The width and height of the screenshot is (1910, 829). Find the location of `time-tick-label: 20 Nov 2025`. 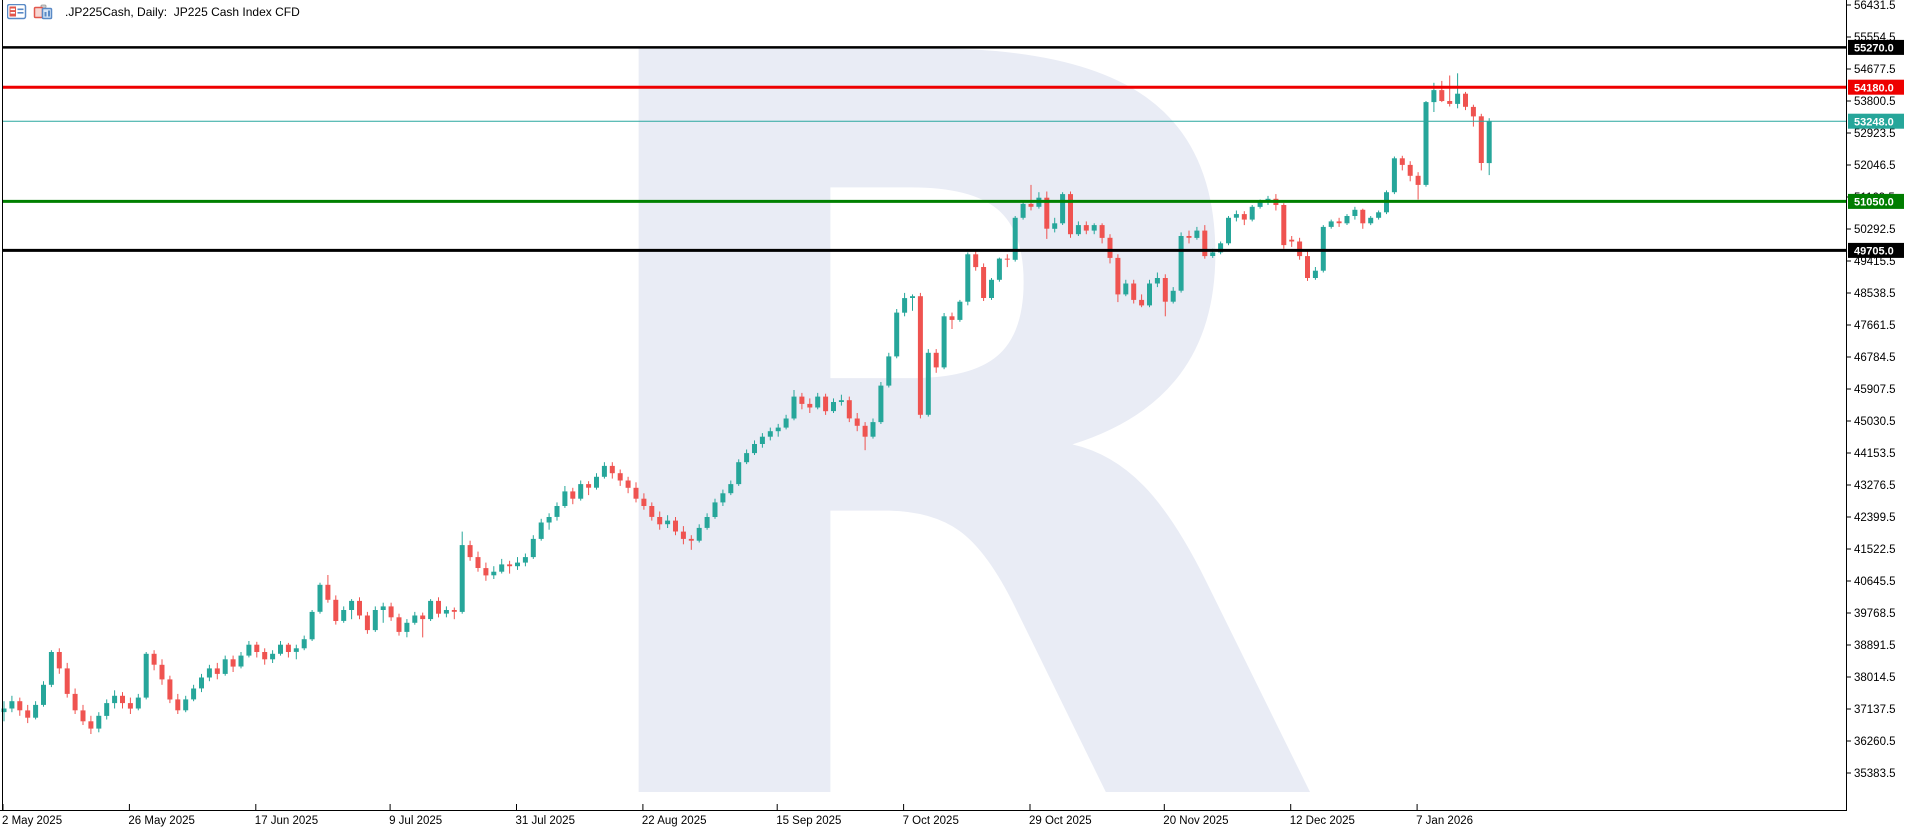

time-tick-label: 20 Nov 2025 is located at coordinates (1195, 821).